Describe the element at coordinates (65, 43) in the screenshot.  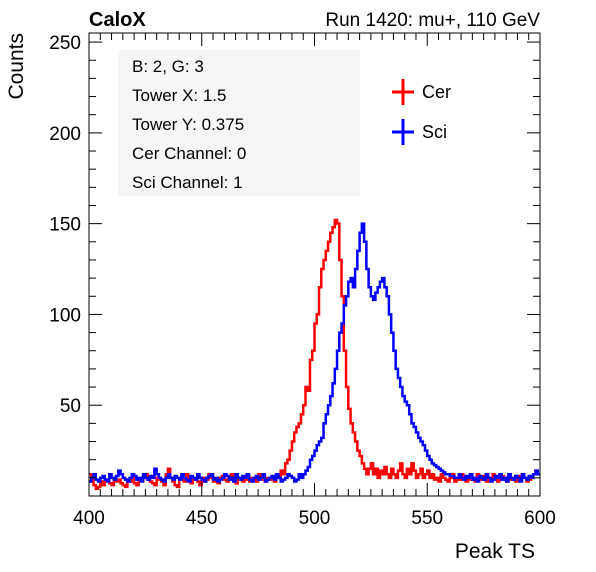
I see `y-tick-label: 250` at that location.